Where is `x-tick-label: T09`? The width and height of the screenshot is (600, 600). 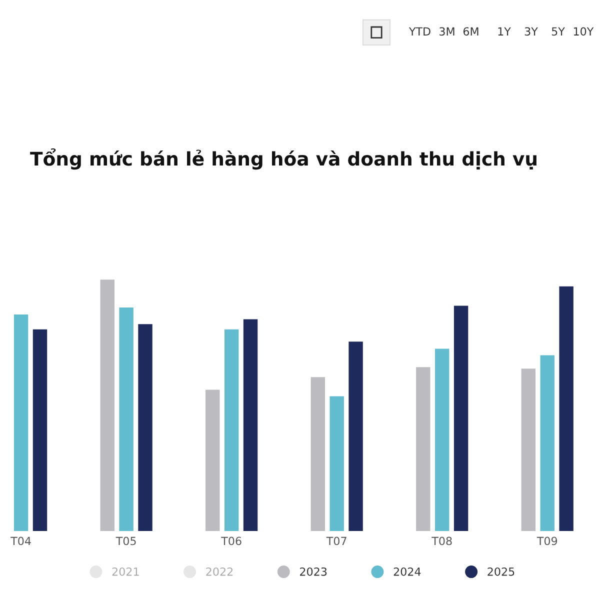 x-tick-label: T09 is located at coordinates (547, 541).